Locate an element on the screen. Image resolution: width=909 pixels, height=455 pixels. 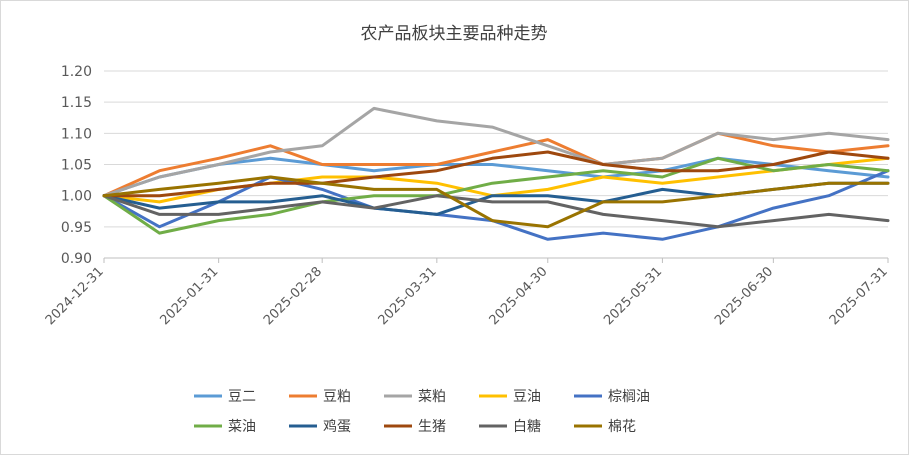
chart-title: 农产品板块主要品种走势 is located at coordinates (454, 34).